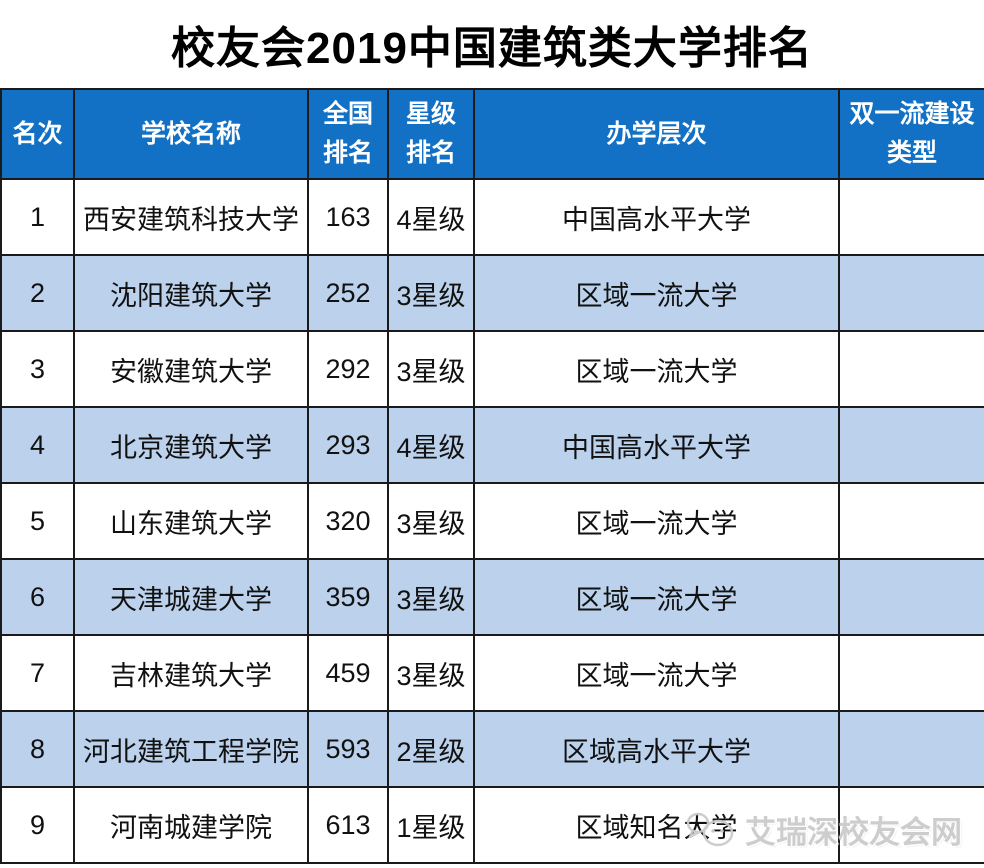  Describe the element at coordinates (37, 293) in the screenshot. I see `cell-rank: 2` at that location.